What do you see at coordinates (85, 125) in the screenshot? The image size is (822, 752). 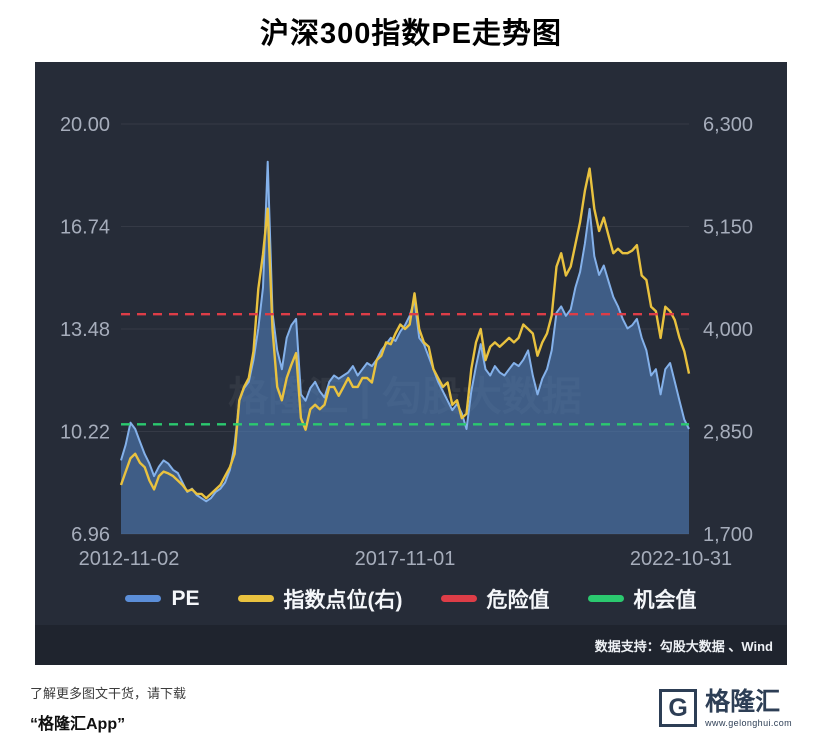 I see `svg-text: 20.00` at bounding box center [85, 125].